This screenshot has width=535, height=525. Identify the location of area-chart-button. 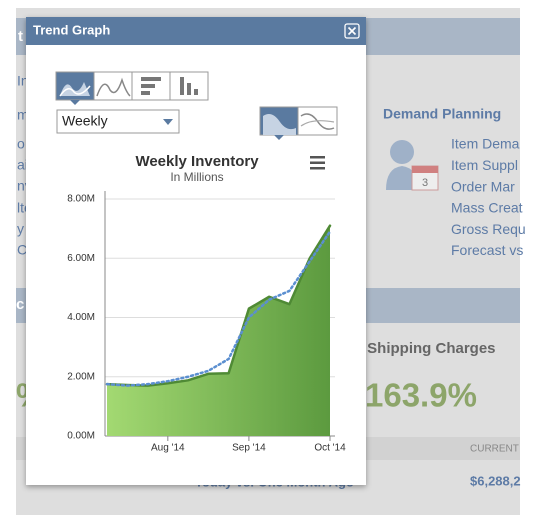
(75, 88).